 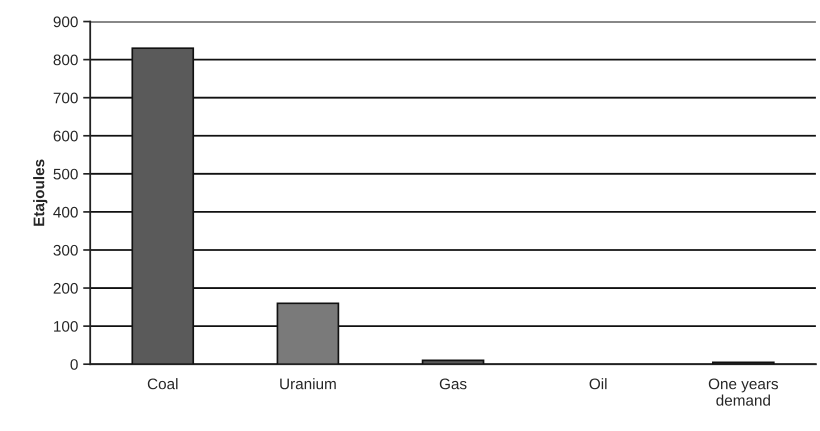 I want to click on y-tick-label: 800, so click(x=66, y=60).